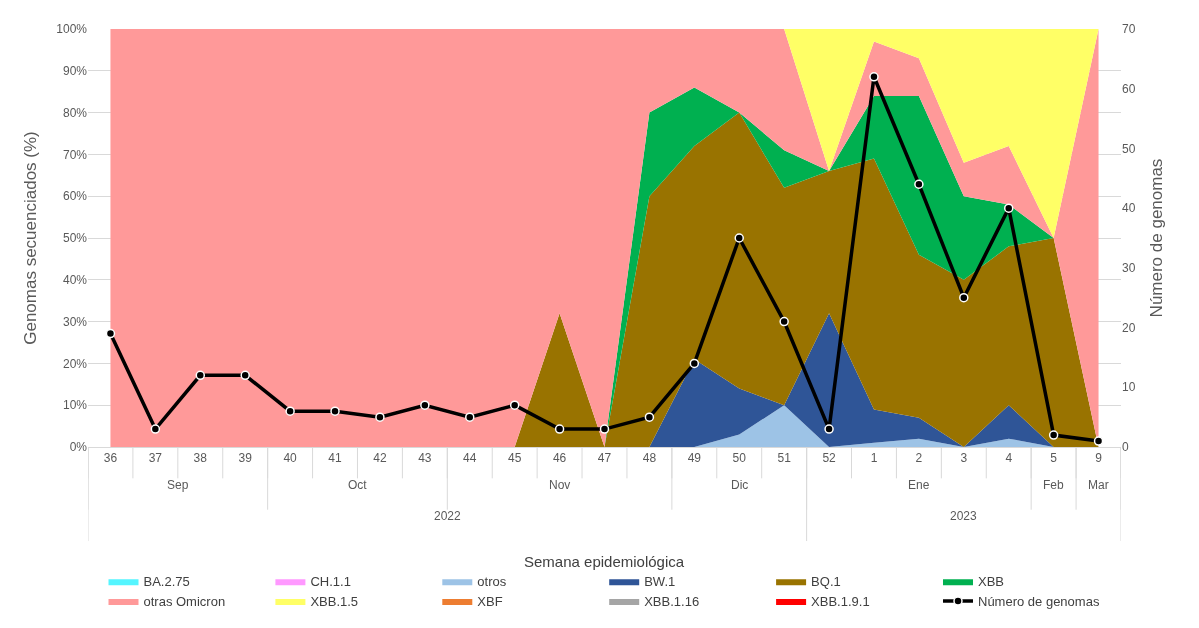 The width and height of the screenshot is (1199, 628). What do you see at coordinates (1129, 29) in the screenshot?
I see `y2-tick-label: 70` at bounding box center [1129, 29].